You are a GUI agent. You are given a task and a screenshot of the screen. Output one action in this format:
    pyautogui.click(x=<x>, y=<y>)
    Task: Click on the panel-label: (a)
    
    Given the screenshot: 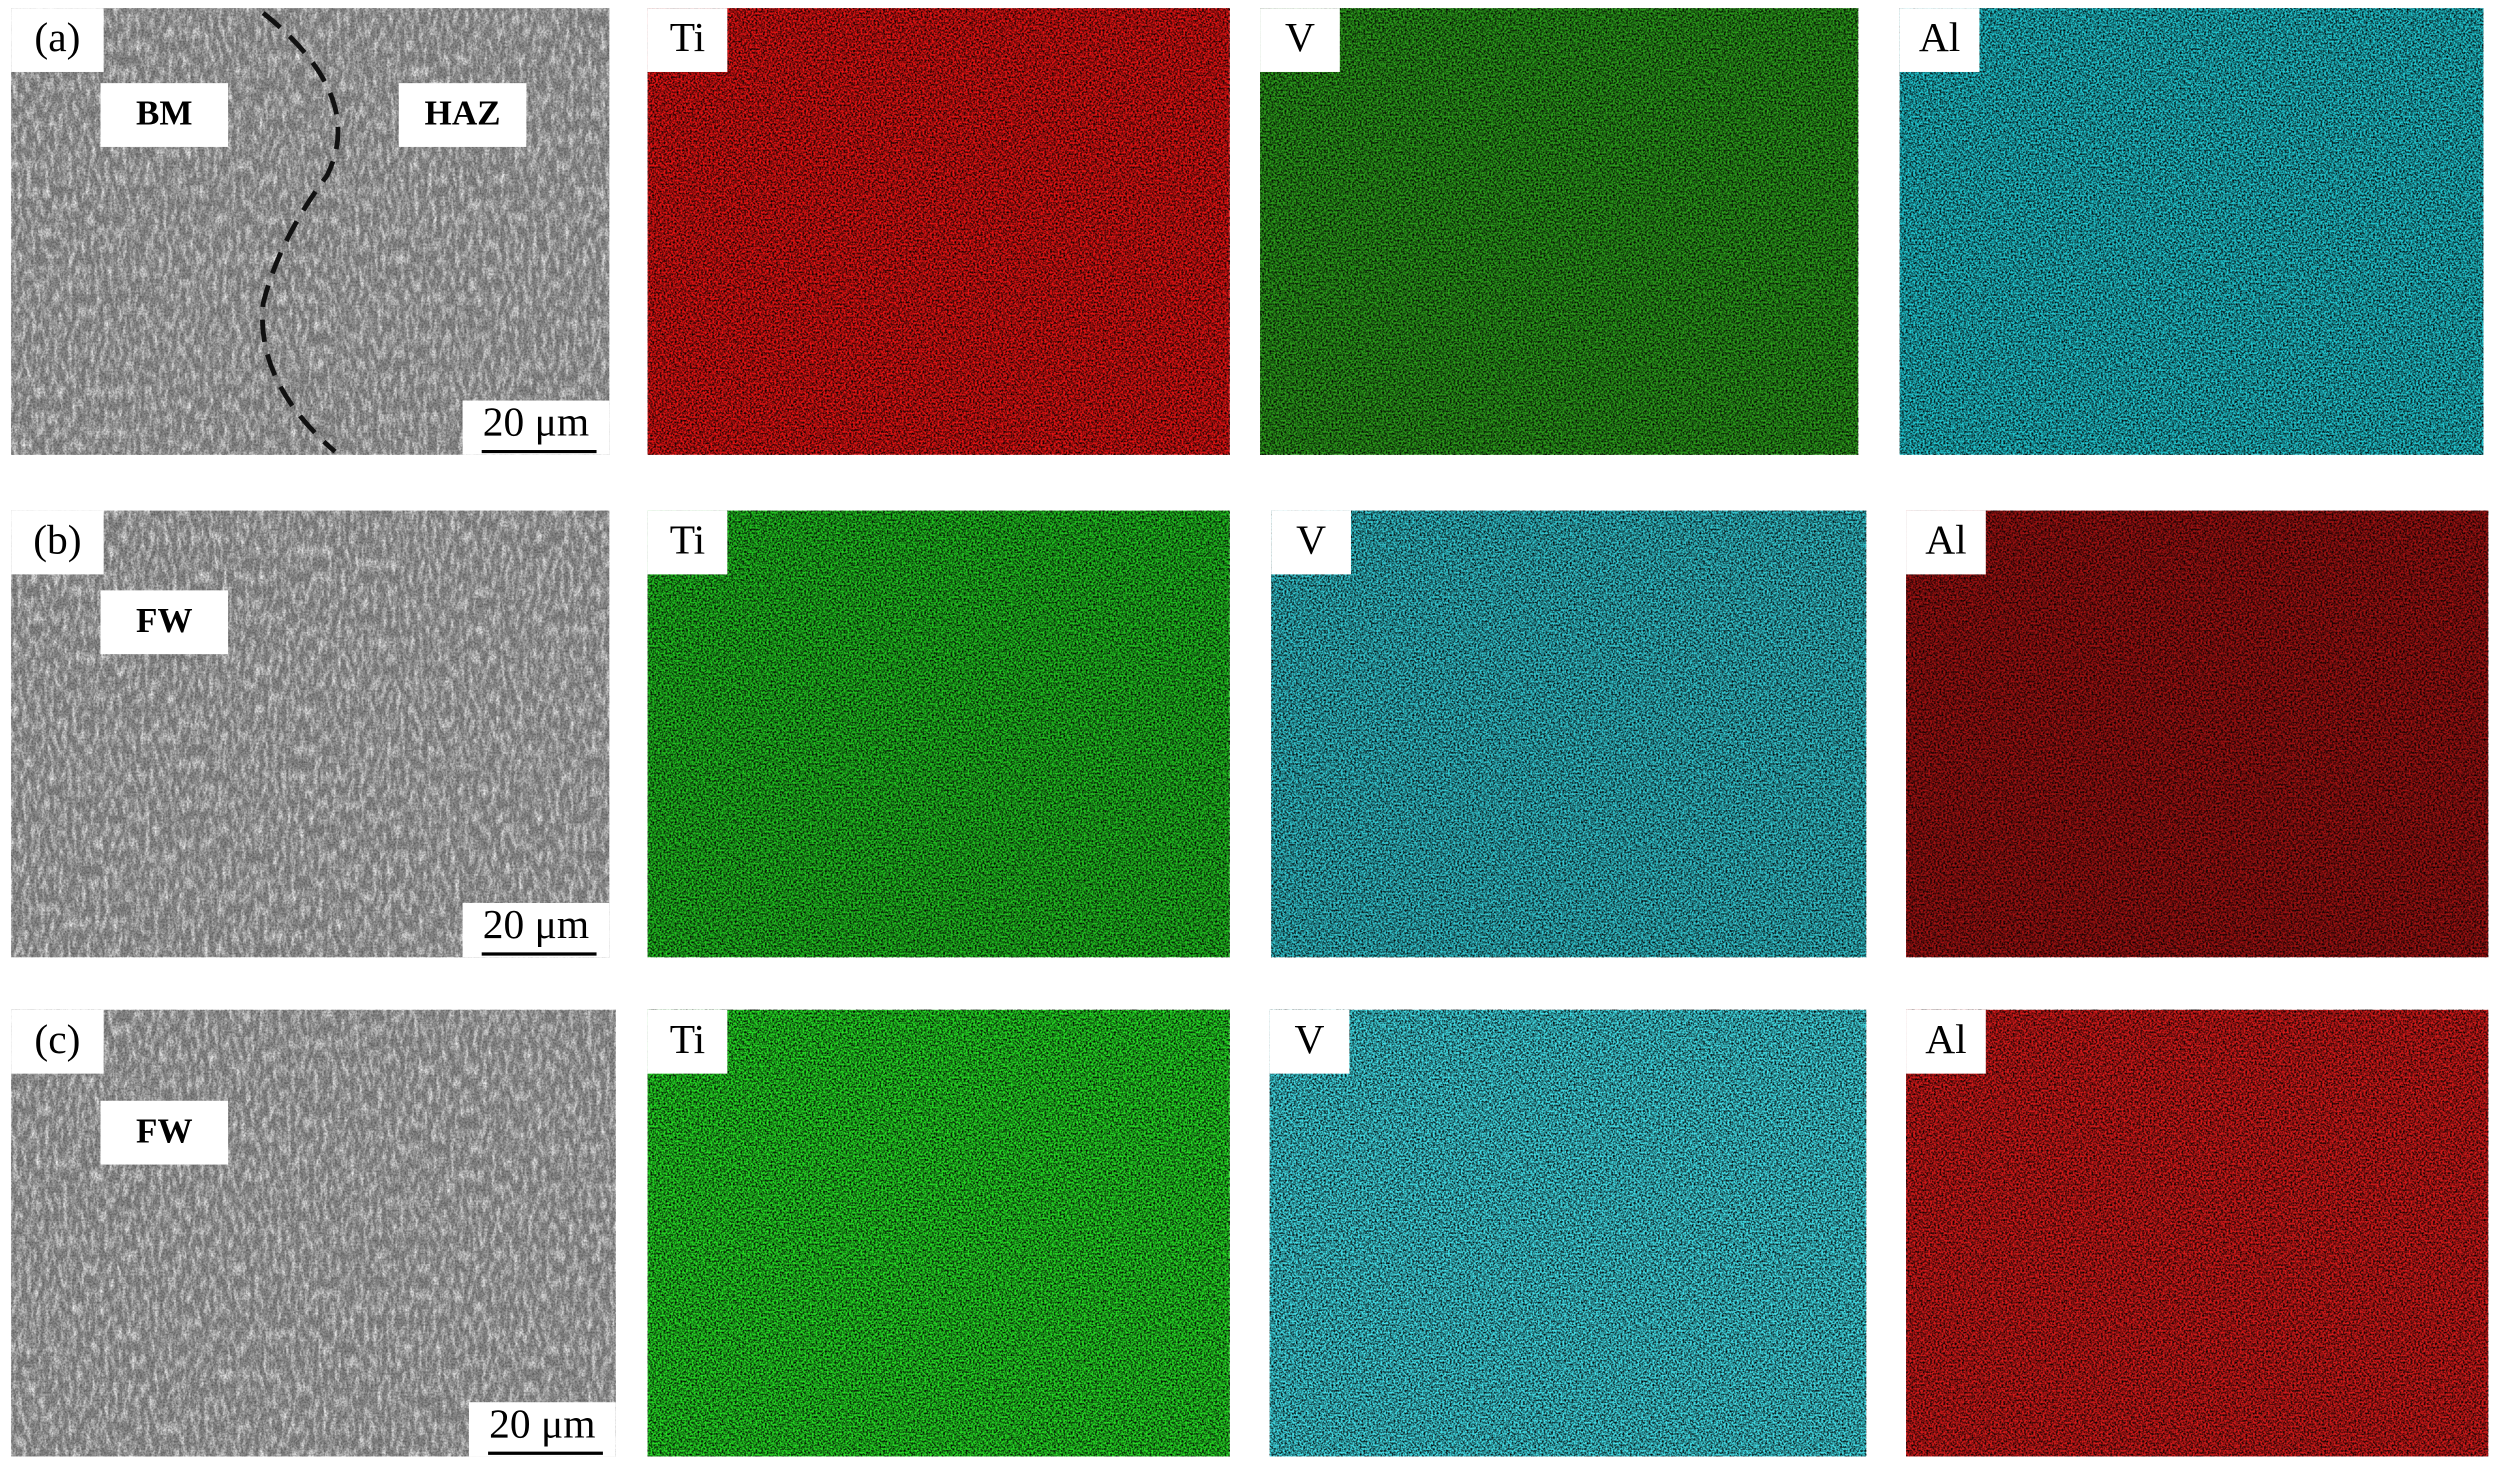 What is the action you would take?
    pyautogui.click(x=57, y=37)
    